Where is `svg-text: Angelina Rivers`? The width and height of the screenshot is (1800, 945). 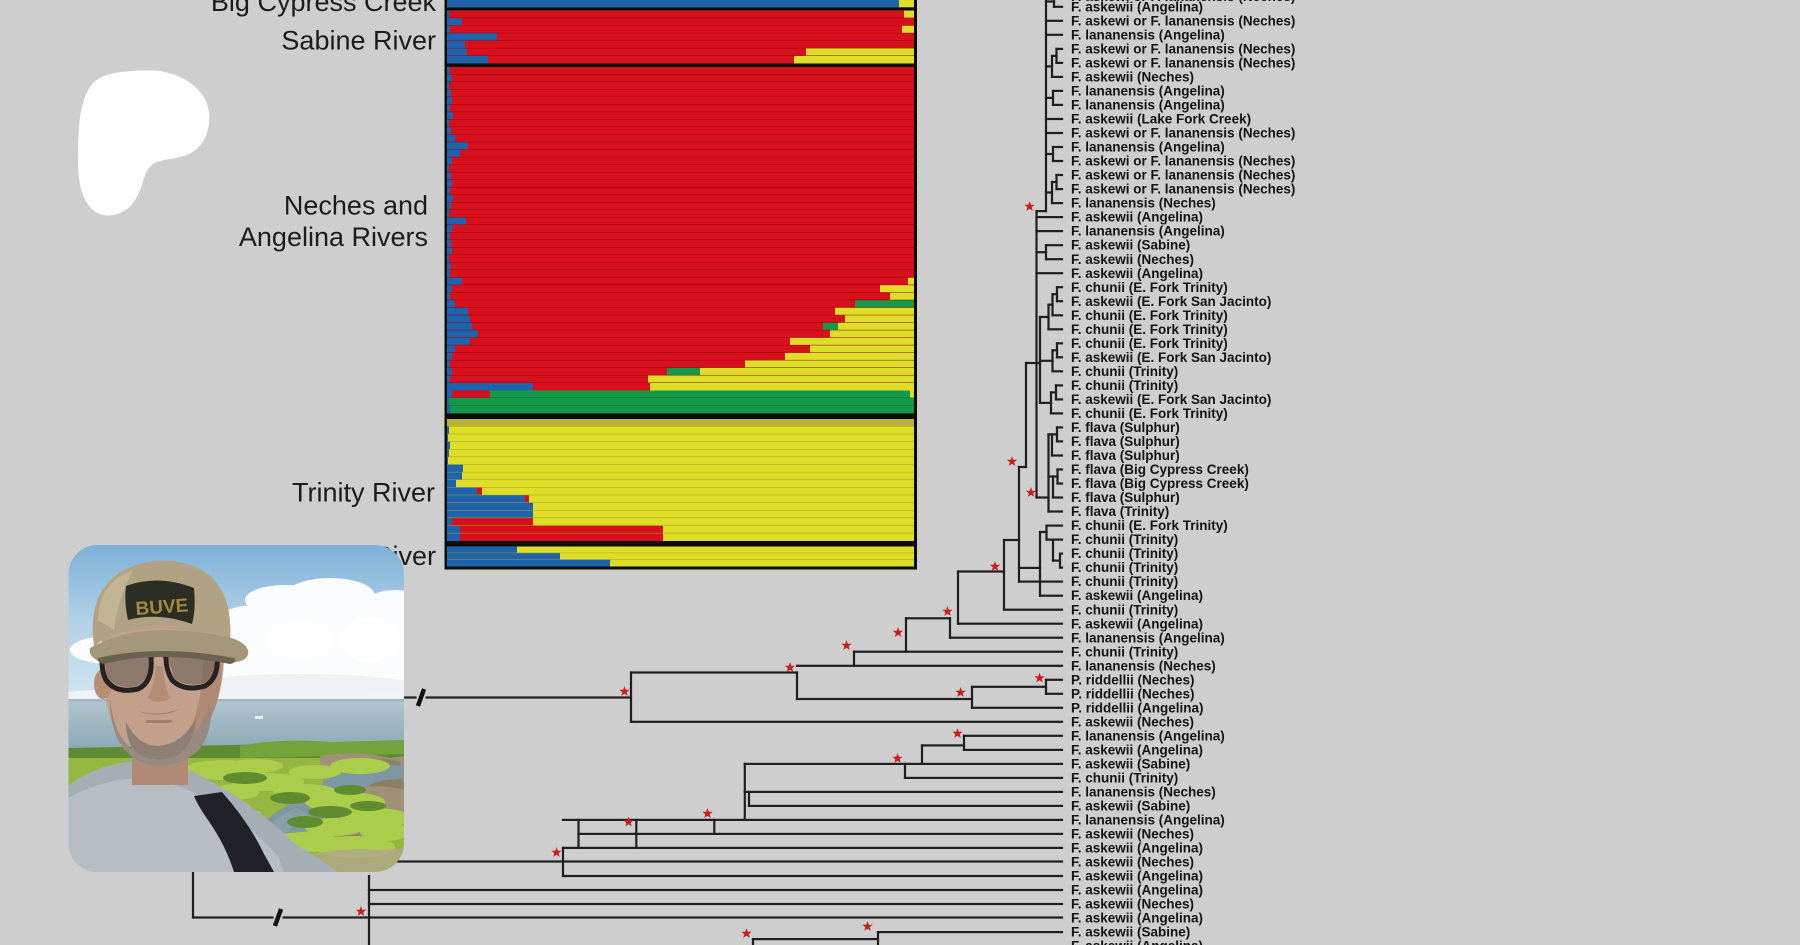
svg-text: Angelina Rivers is located at coordinates (333, 237).